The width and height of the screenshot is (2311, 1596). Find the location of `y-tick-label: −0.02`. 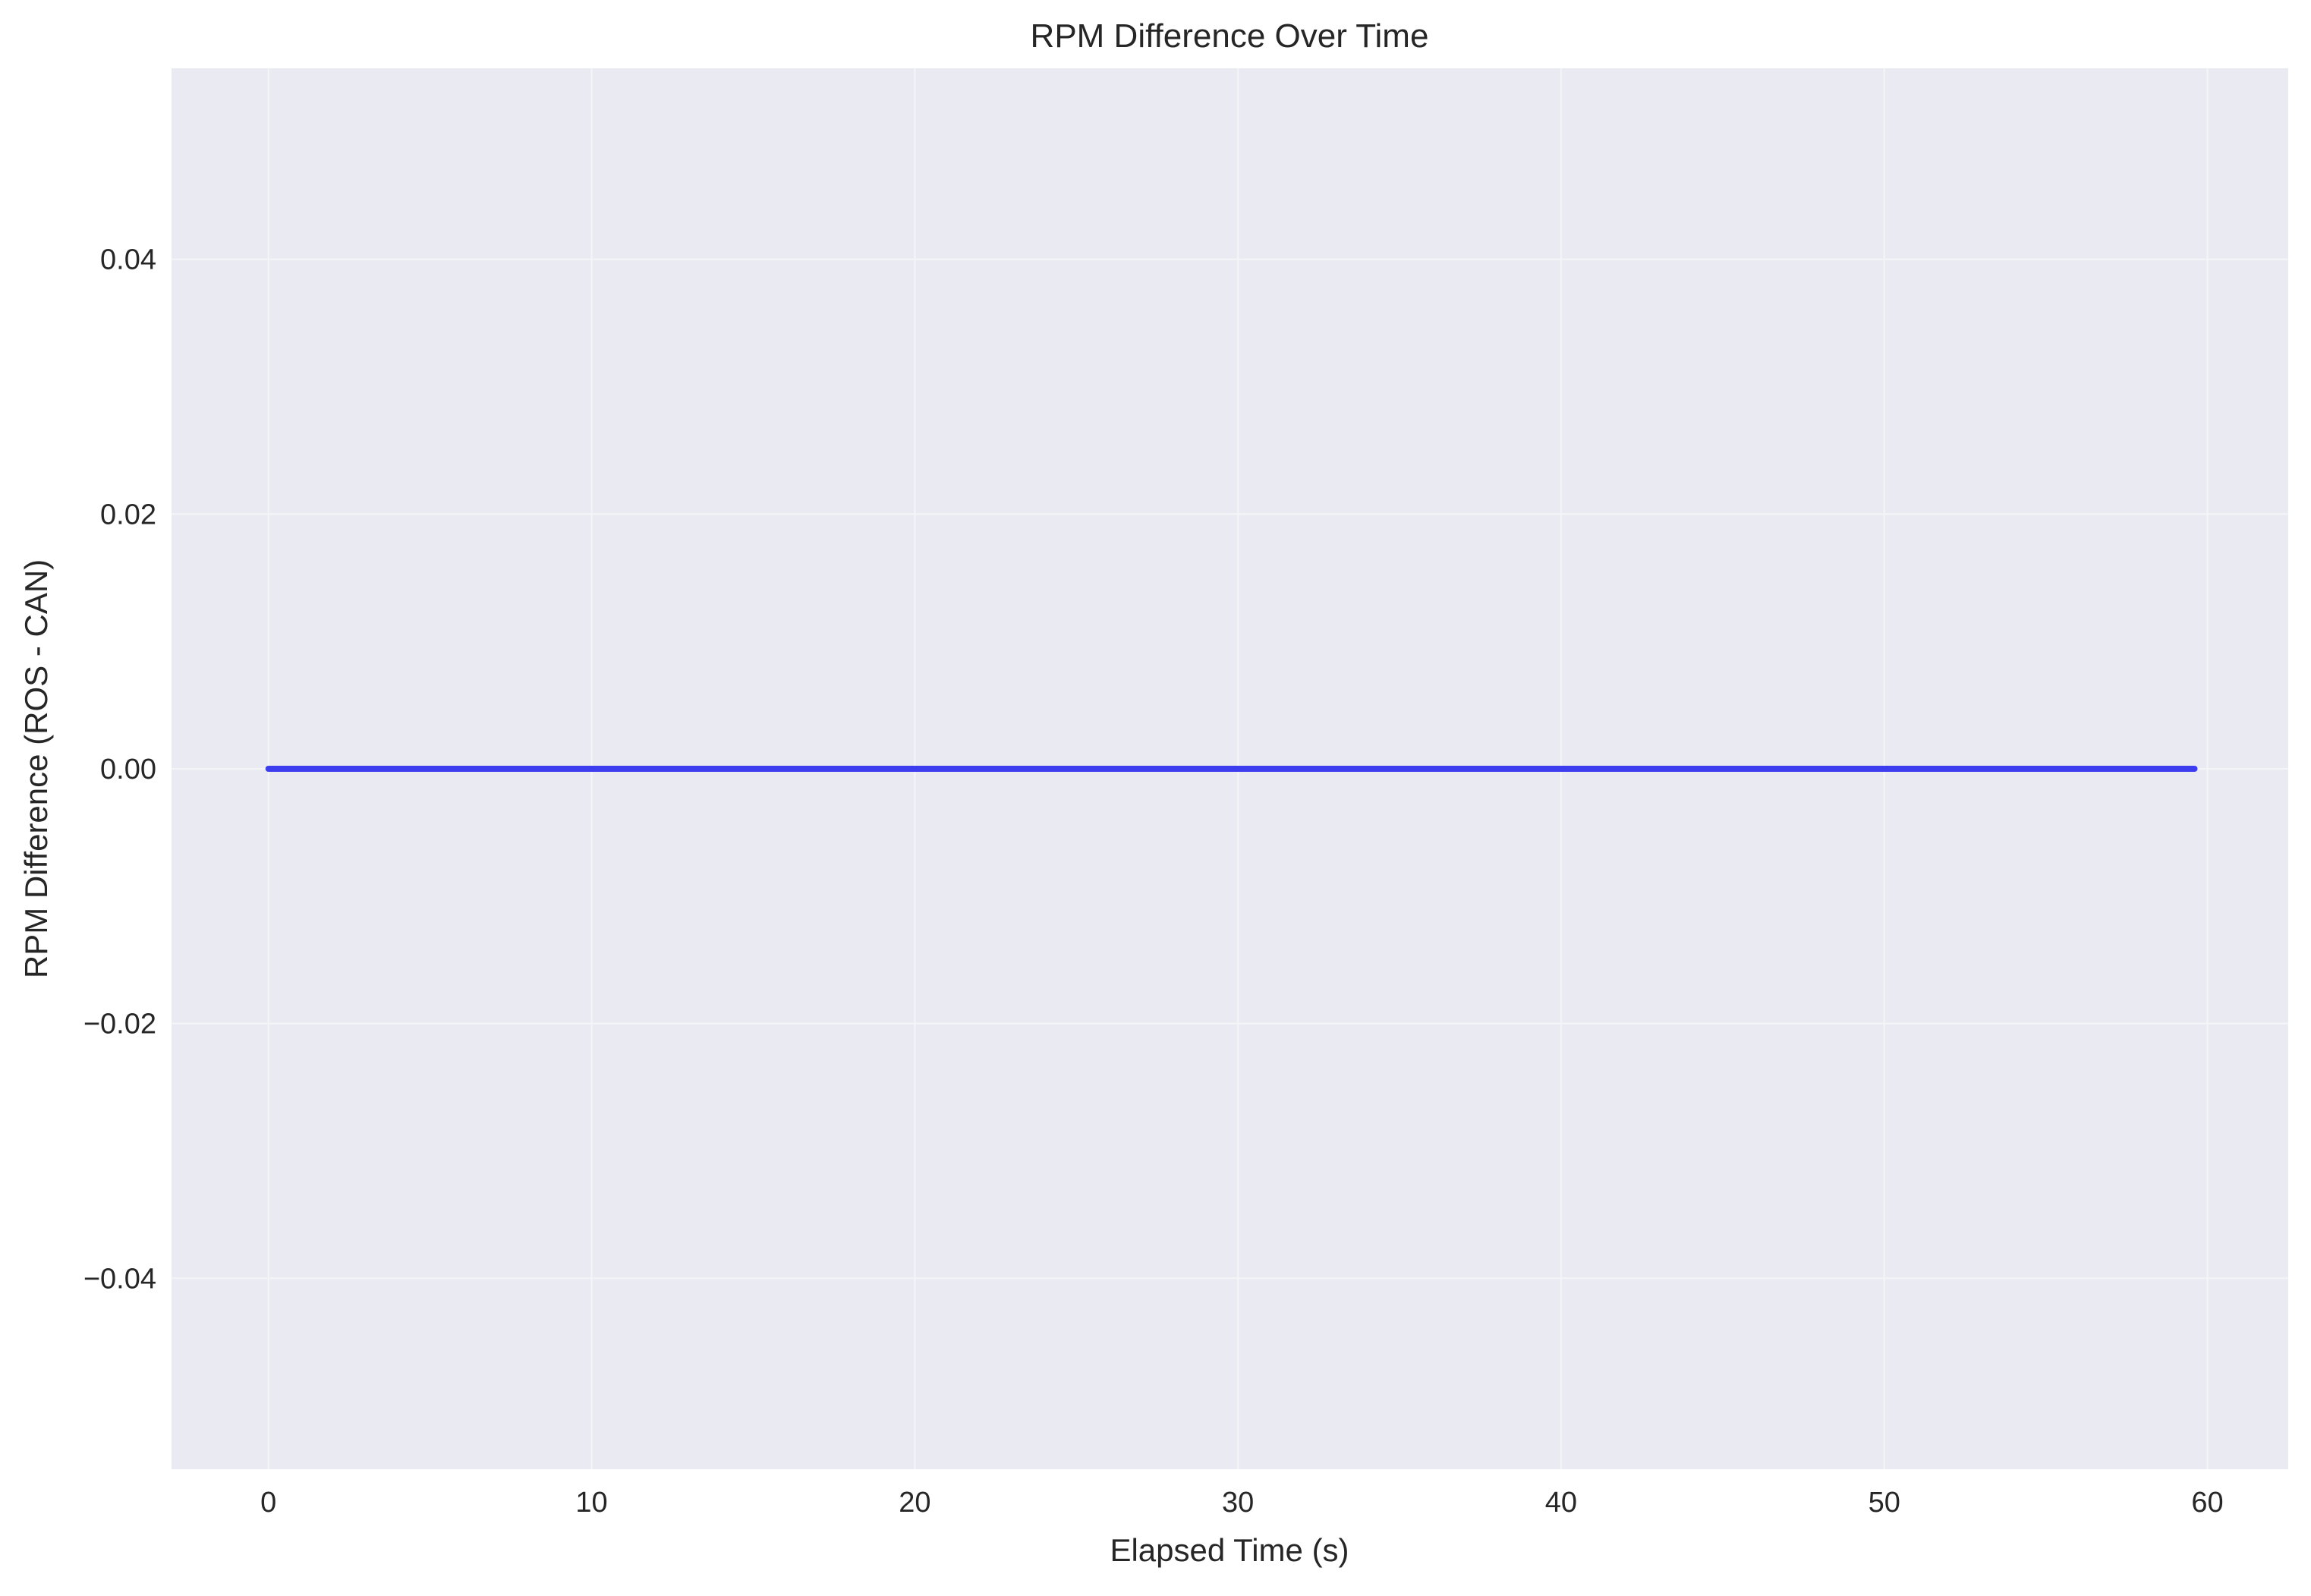

y-tick-label: −0.02 is located at coordinates (119, 1024).